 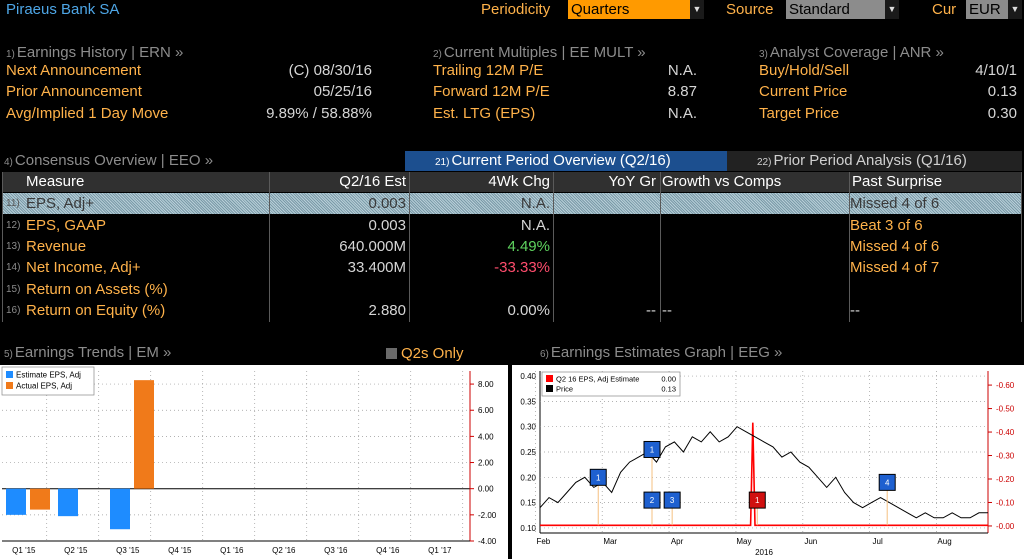 I want to click on x-tick-label: May, so click(x=743, y=541).